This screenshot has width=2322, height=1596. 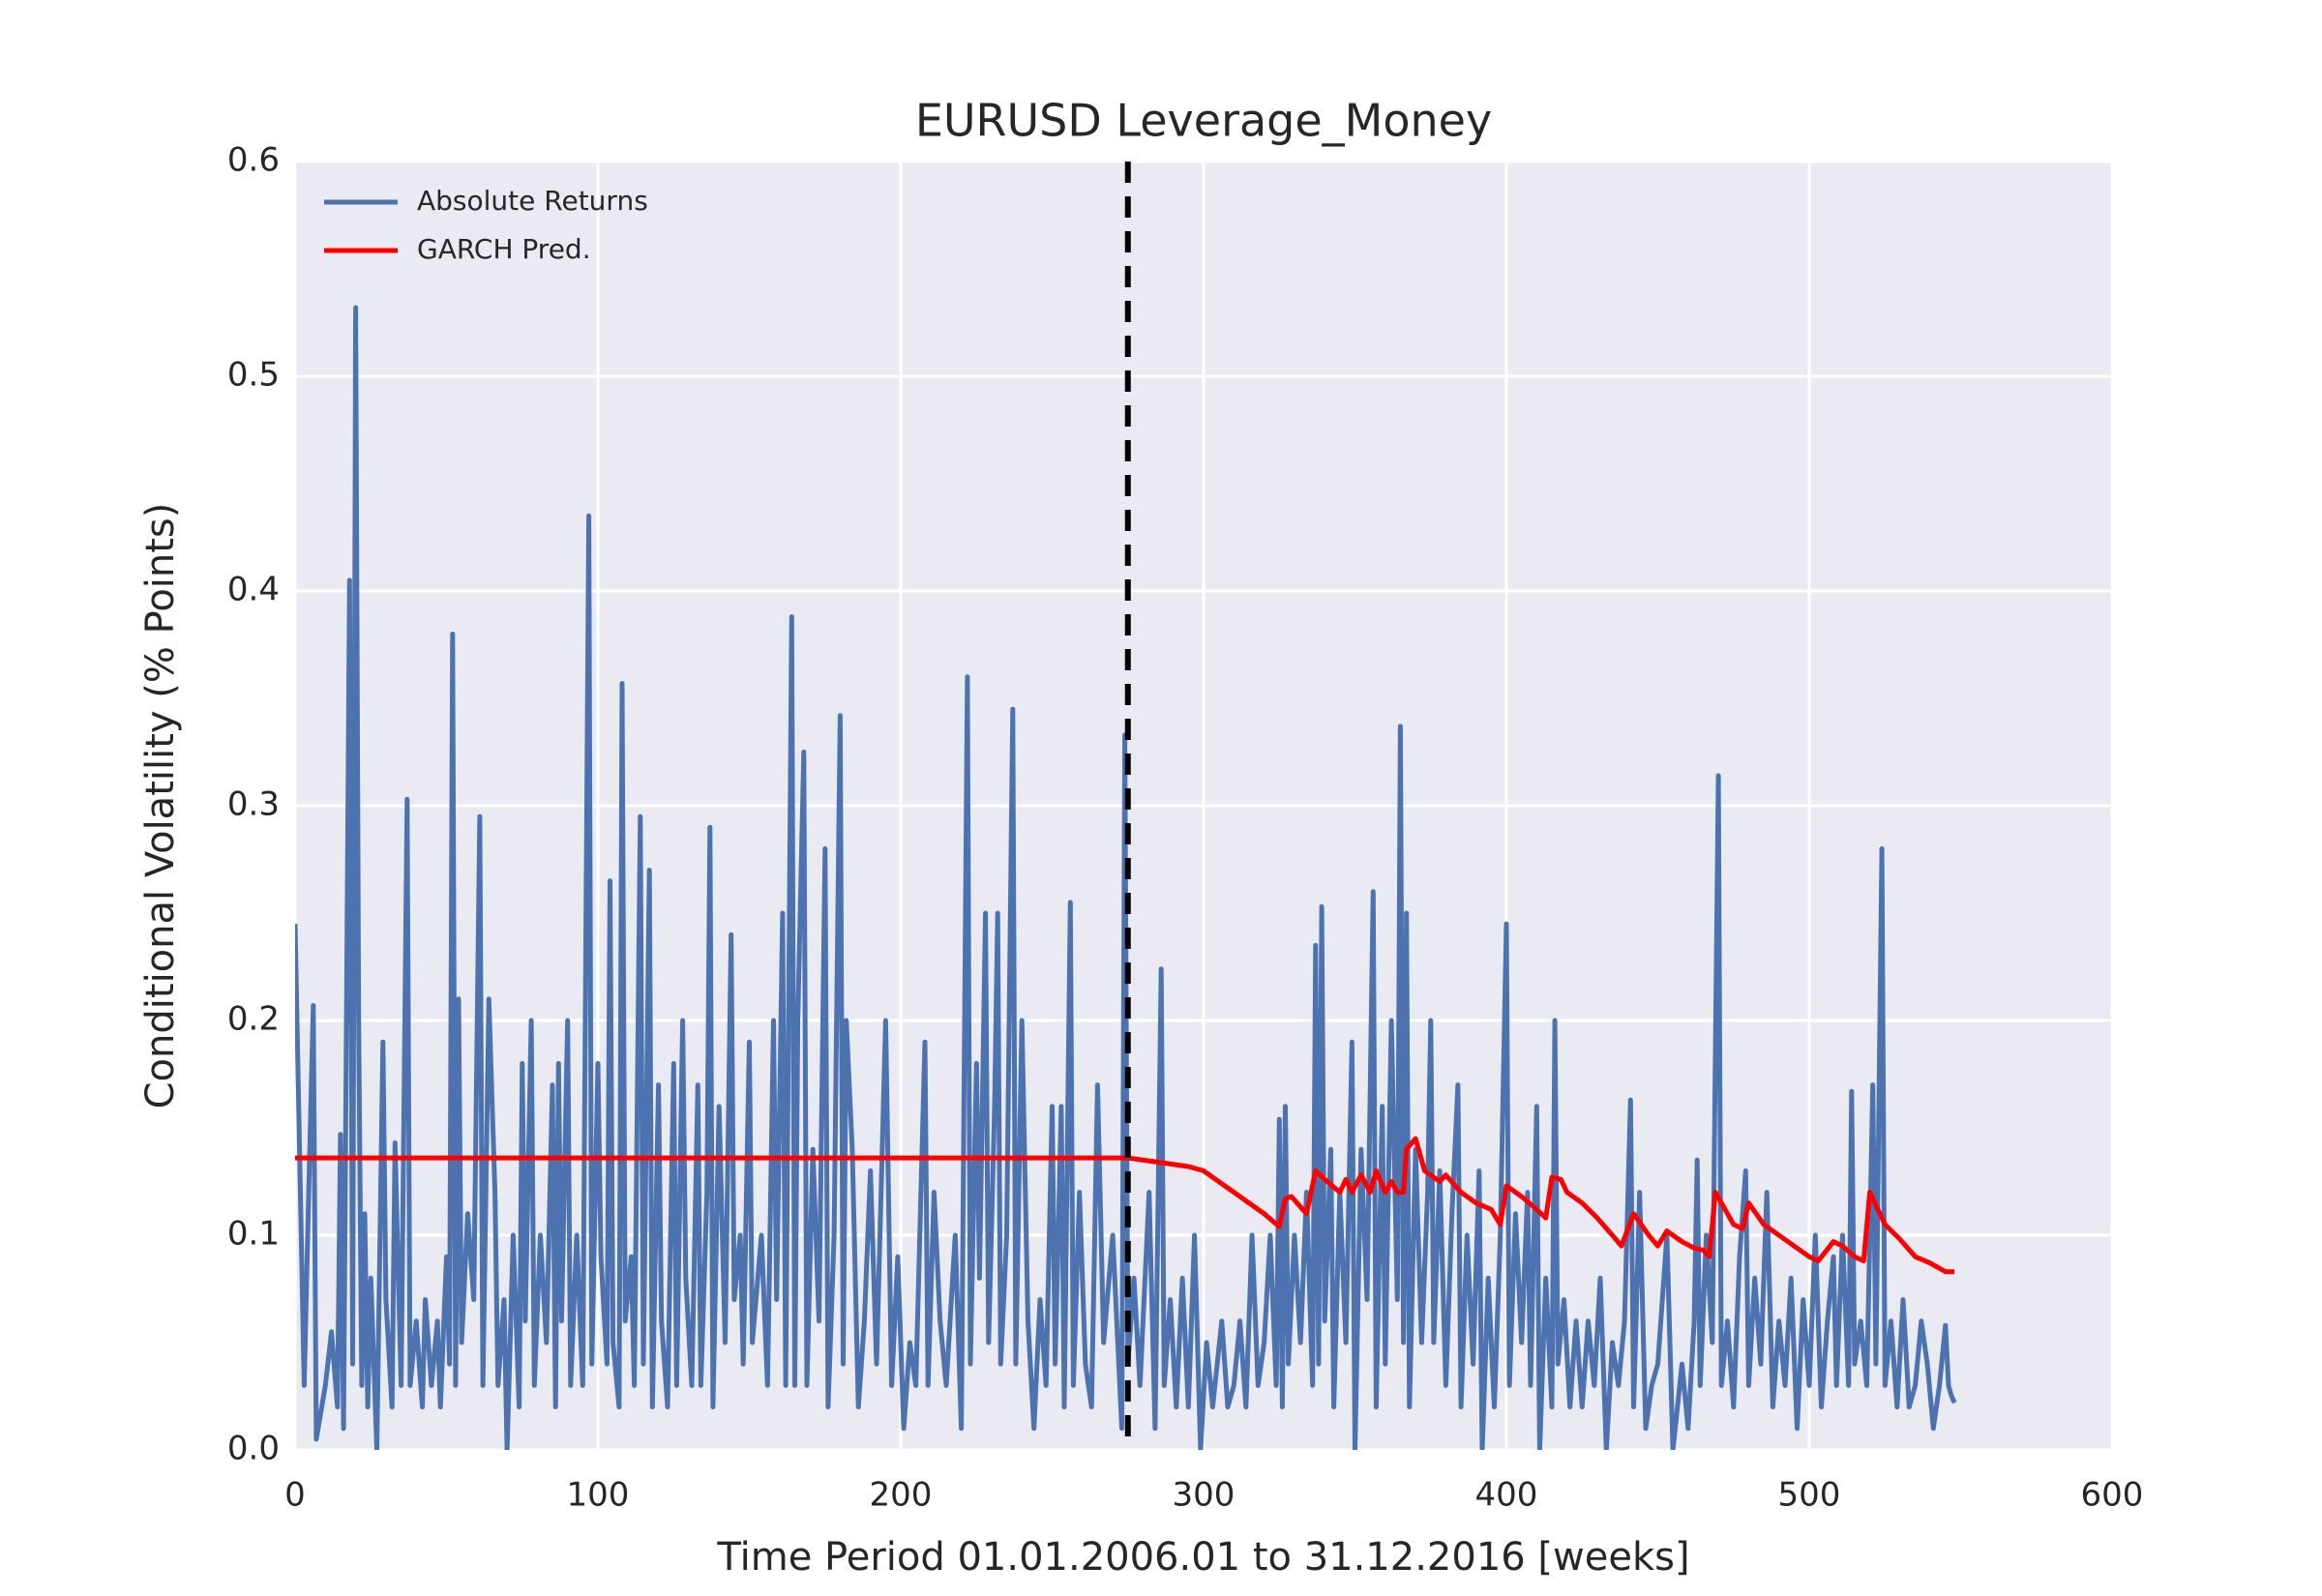 What do you see at coordinates (901, 1495) in the screenshot?
I see `x-tick-label: 200` at bounding box center [901, 1495].